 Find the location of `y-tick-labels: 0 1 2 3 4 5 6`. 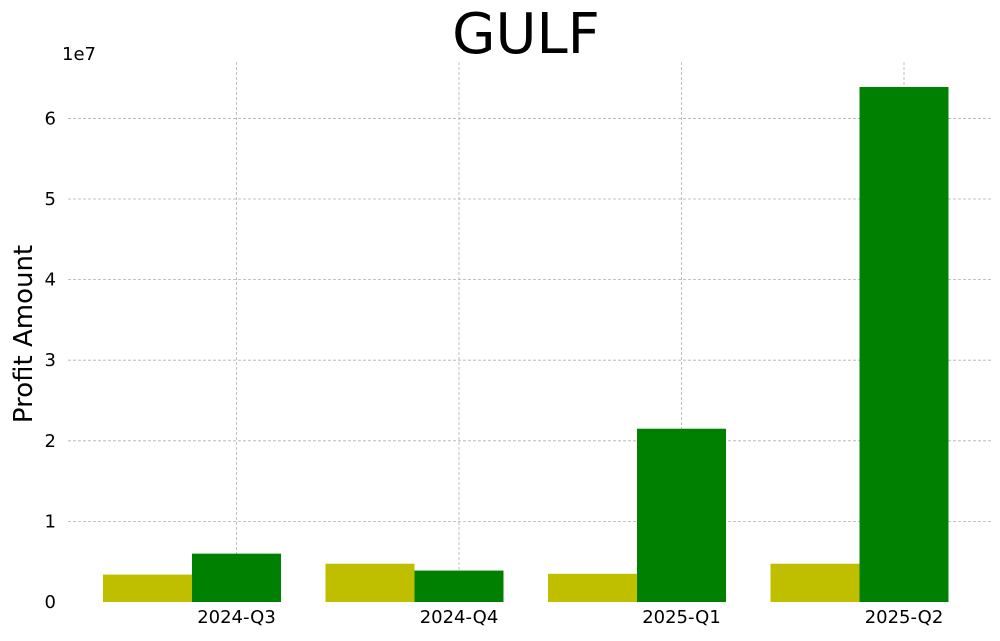

y-tick-labels: 0 1 2 3 4 5 6 is located at coordinates (50, 360).